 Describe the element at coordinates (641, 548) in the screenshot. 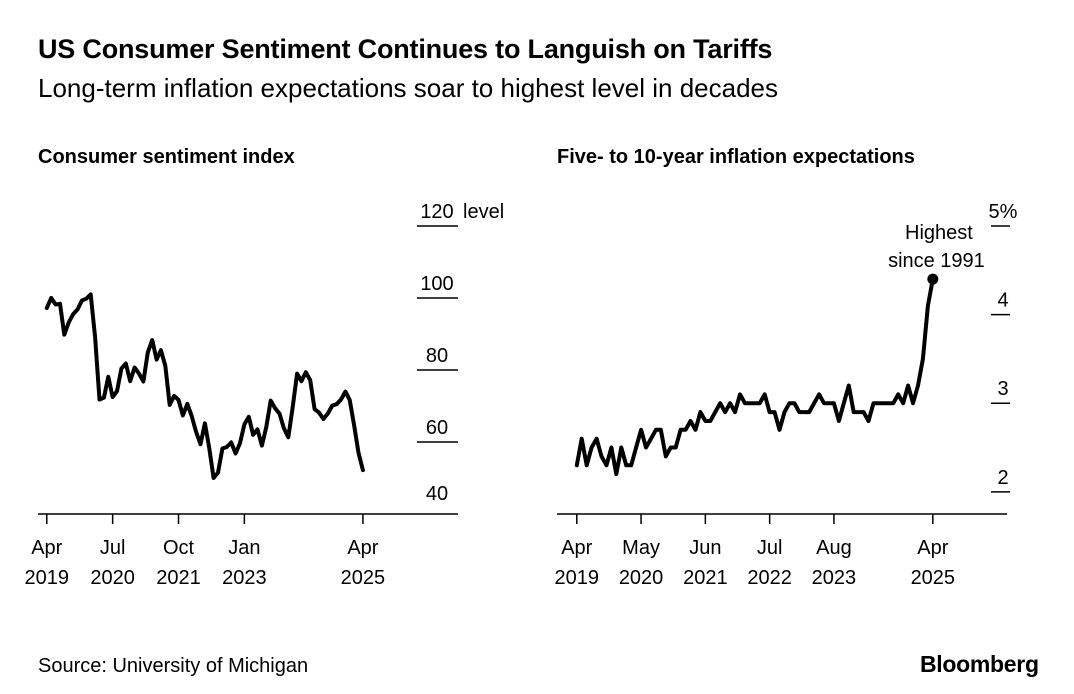

I see `x-tick-label-month: May` at that location.